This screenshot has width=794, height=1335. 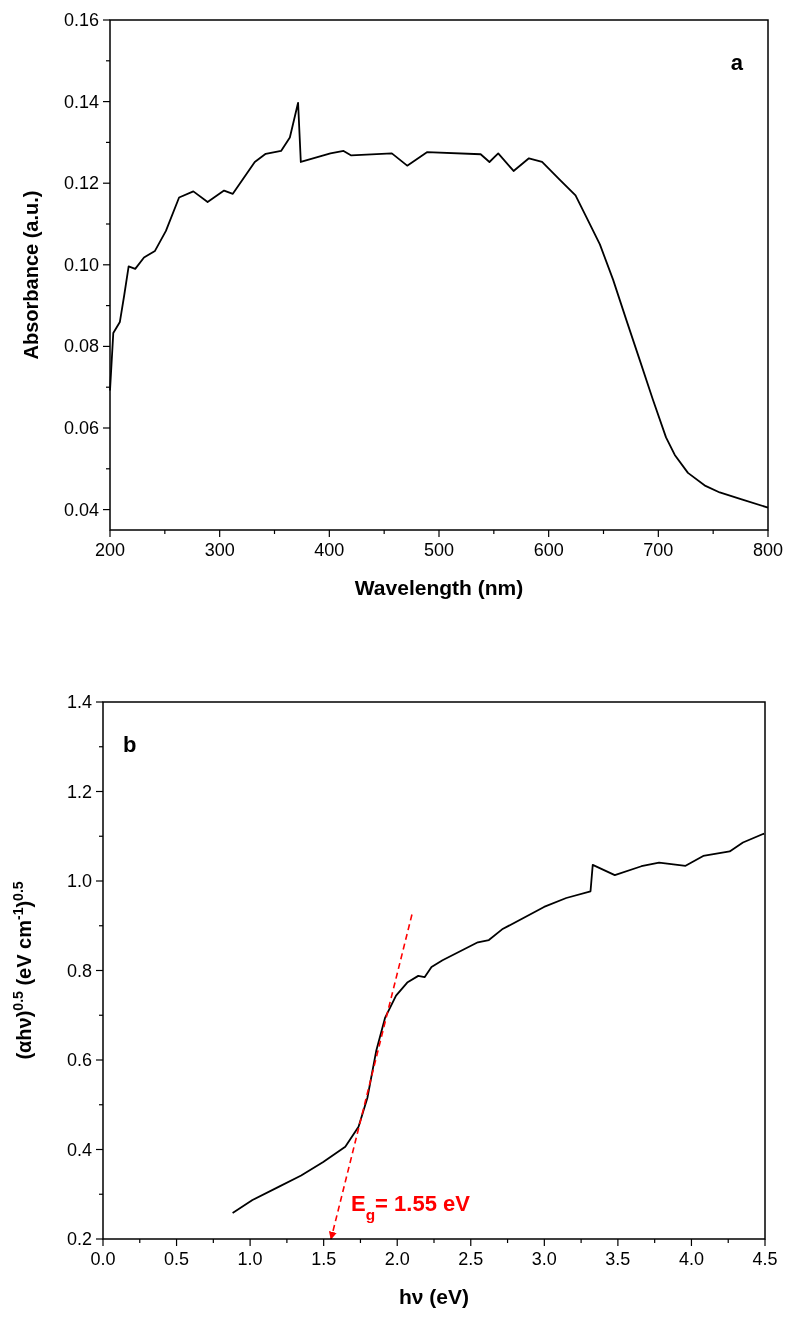 I want to click on x-tick-label: 400, so click(x=329, y=550).